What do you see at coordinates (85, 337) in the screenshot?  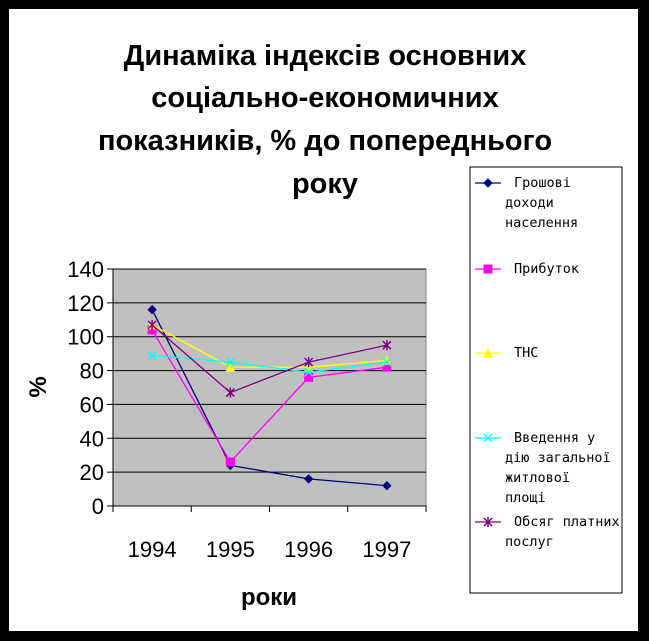 I see `y-tick-label: 100` at bounding box center [85, 337].